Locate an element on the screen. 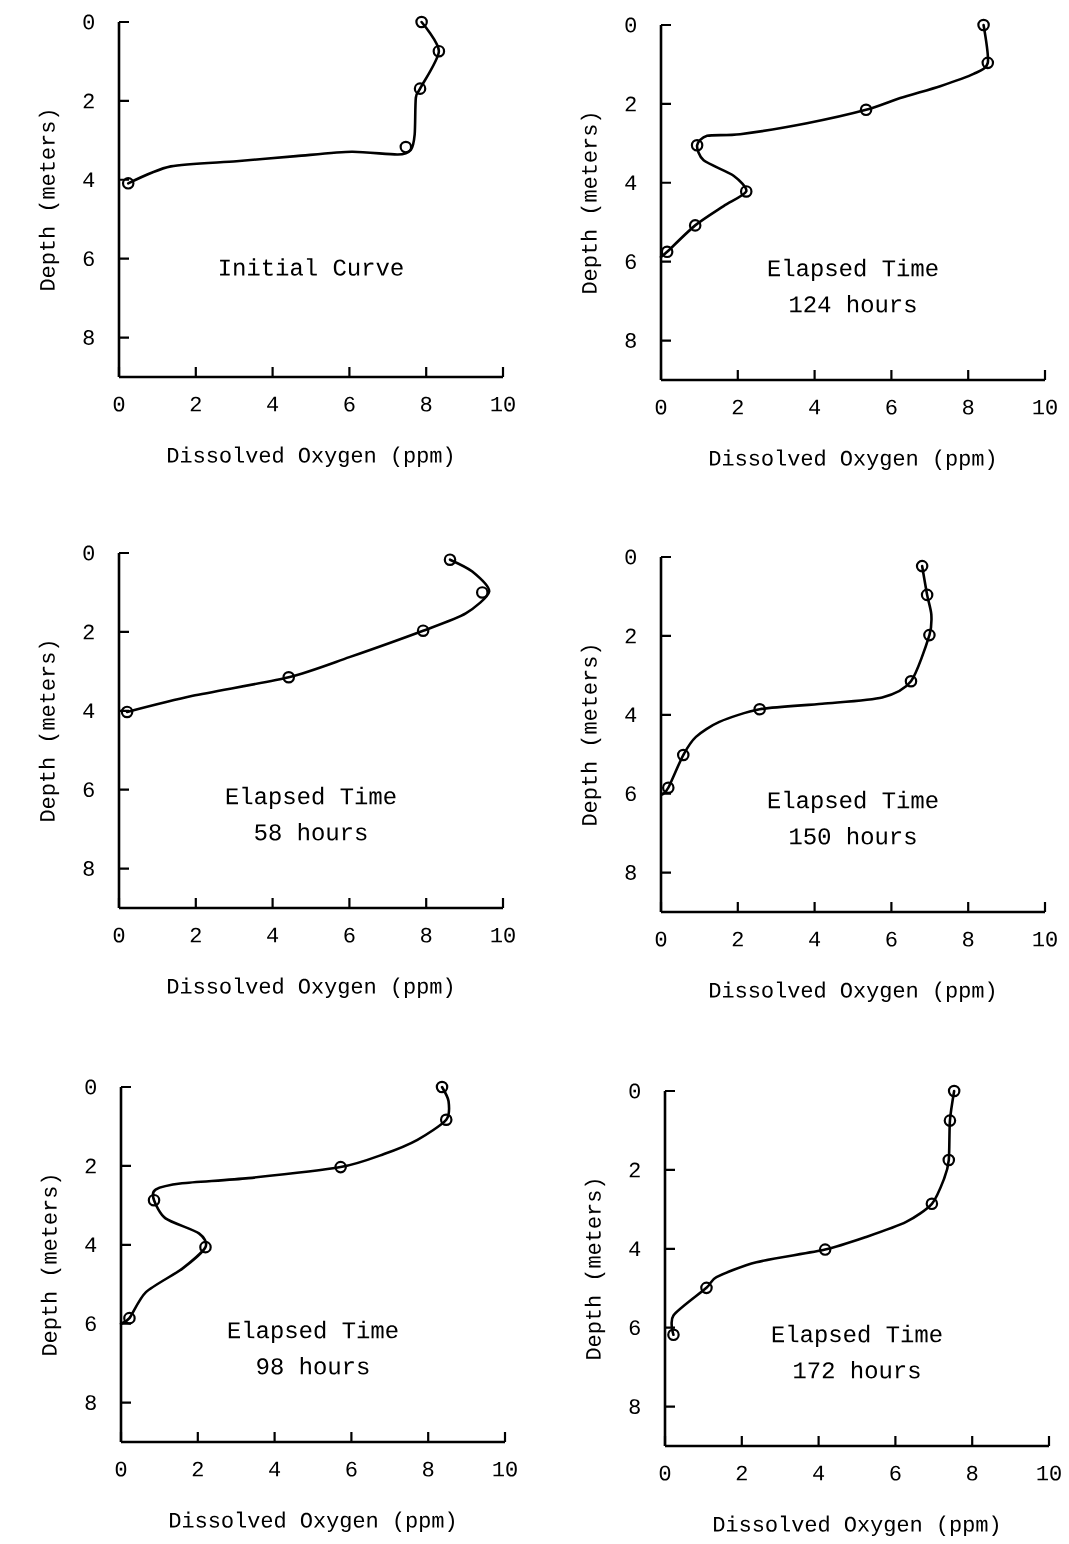 The height and width of the screenshot is (1544, 1069). annotation: 172 hours is located at coordinates (856, 1369).